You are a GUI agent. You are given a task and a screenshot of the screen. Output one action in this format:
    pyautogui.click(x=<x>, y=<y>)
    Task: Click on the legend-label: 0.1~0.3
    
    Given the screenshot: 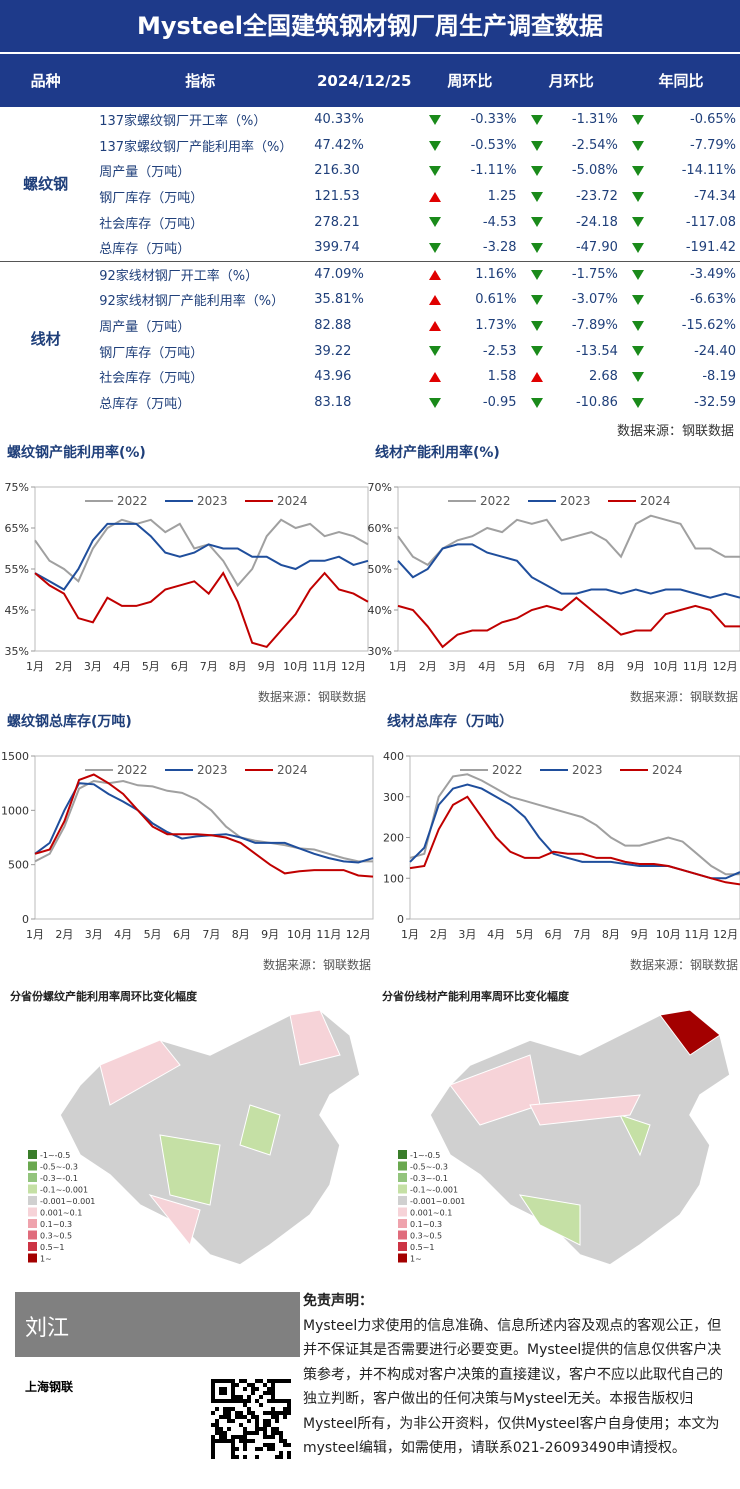 What is the action you would take?
    pyautogui.click(x=56, y=1224)
    